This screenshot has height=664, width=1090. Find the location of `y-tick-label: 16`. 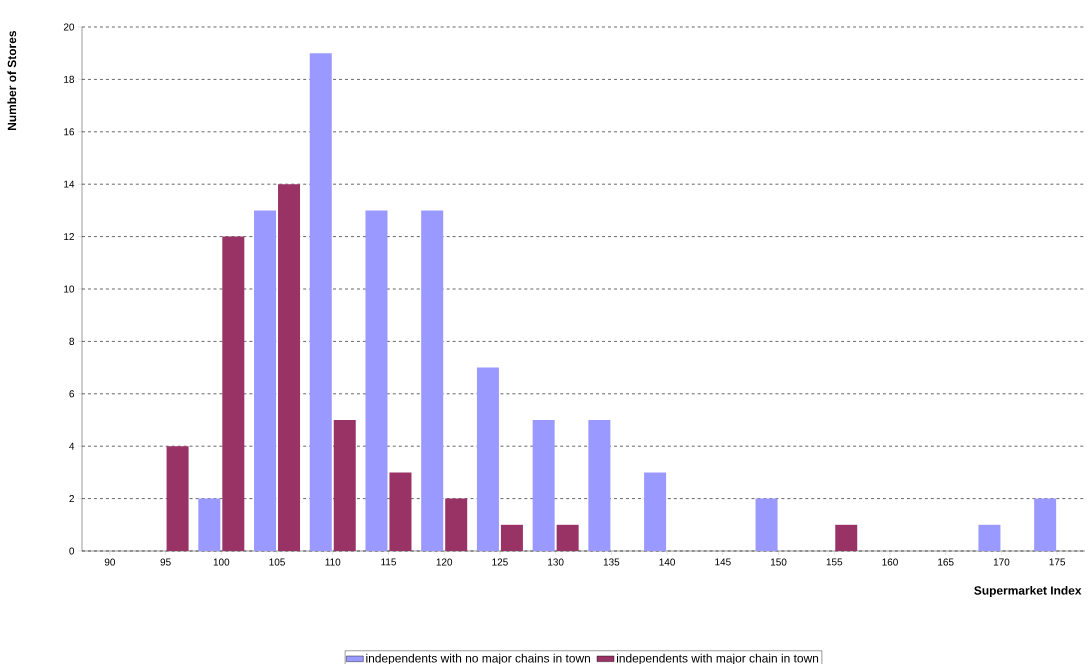

y-tick-label: 16 is located at coordinates (69, 132).